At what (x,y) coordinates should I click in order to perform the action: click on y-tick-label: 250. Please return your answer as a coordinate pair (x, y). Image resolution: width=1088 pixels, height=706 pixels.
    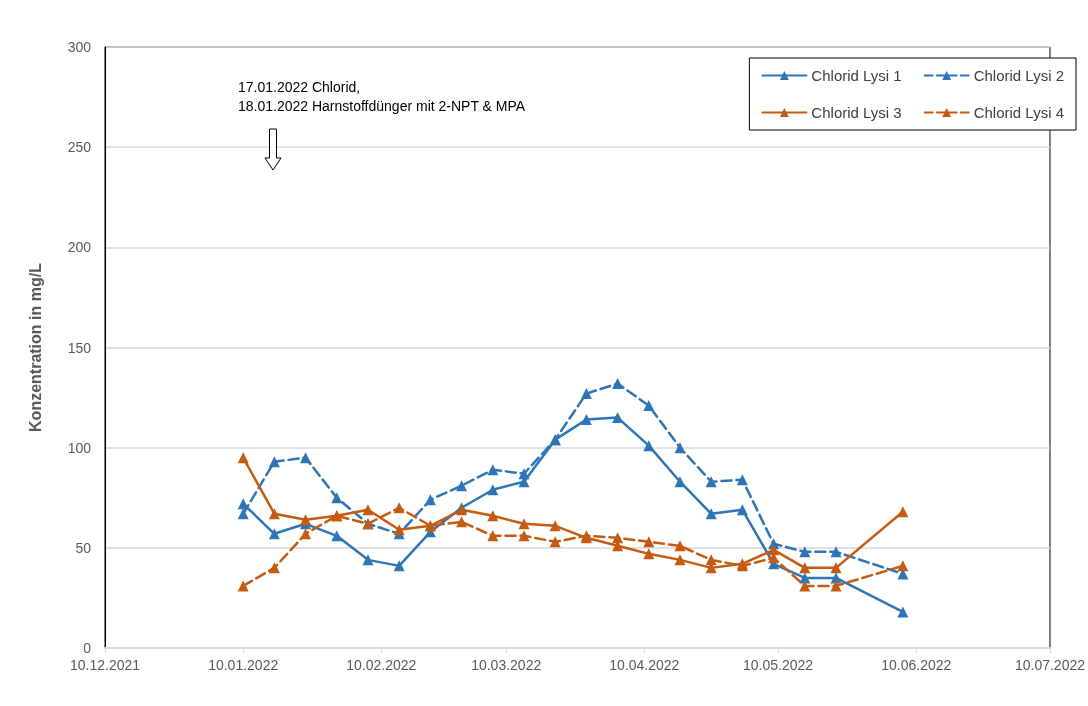
    Looking at the image, I should click on (79, 147).